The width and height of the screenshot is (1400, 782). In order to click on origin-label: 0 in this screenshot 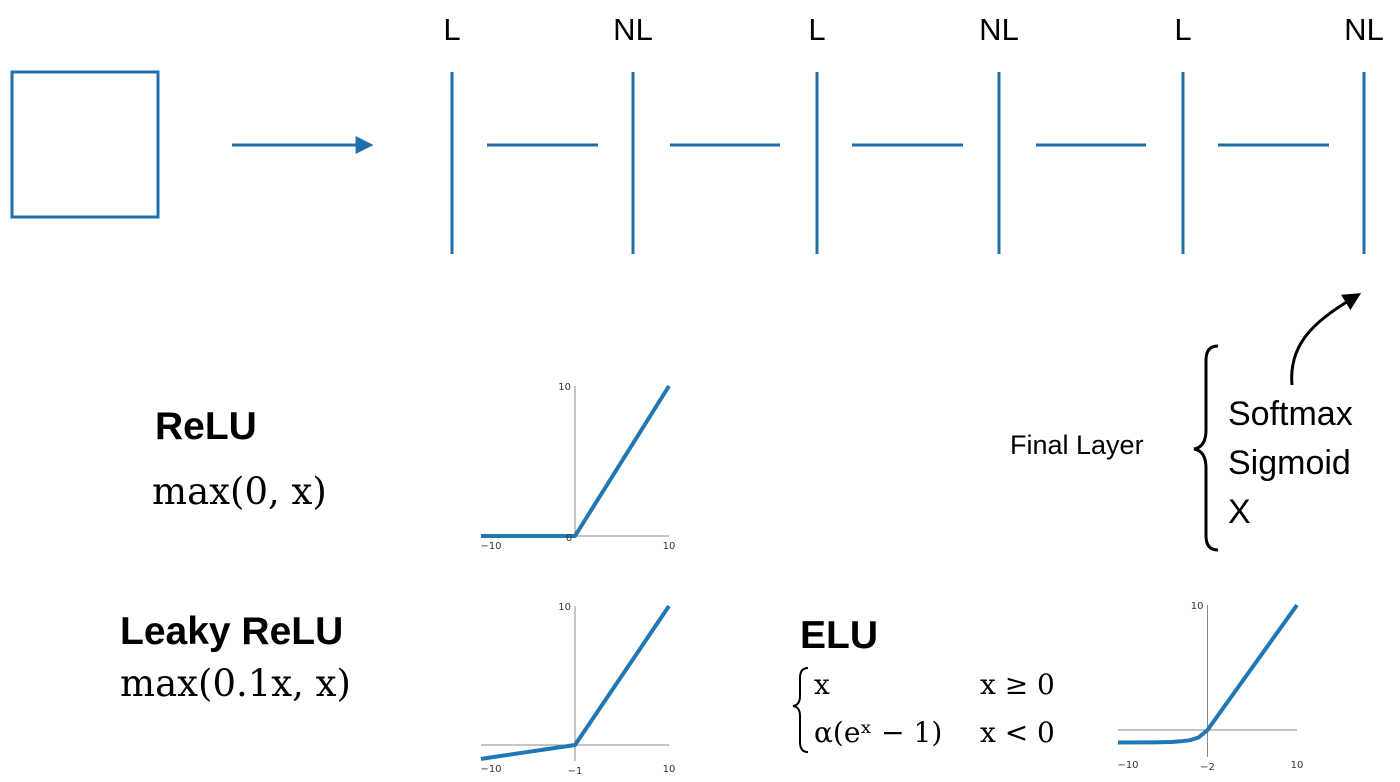, I will do `click(569, 538)`.